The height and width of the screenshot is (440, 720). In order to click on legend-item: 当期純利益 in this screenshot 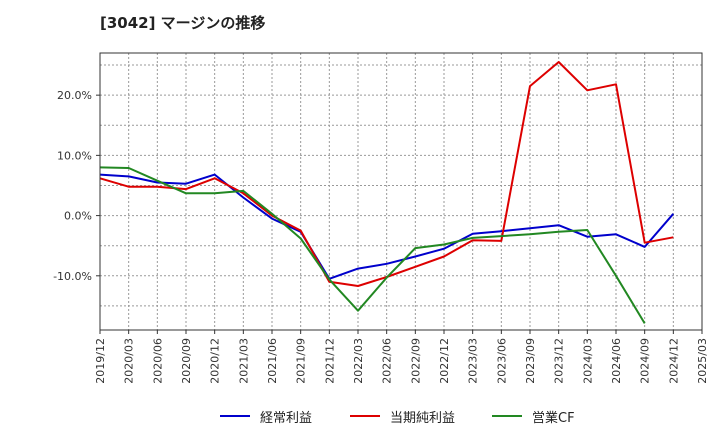, I will do `click(402, 416)`.